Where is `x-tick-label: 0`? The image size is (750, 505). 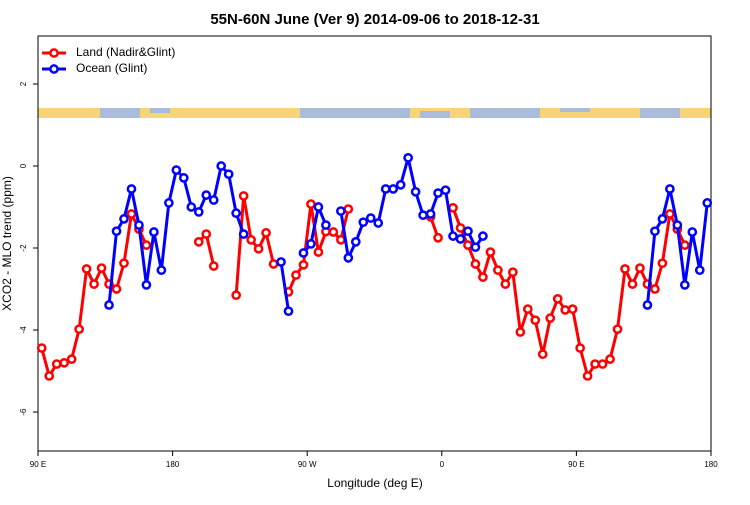
x-tick-label: 0 is located at coordinates (442, 464).